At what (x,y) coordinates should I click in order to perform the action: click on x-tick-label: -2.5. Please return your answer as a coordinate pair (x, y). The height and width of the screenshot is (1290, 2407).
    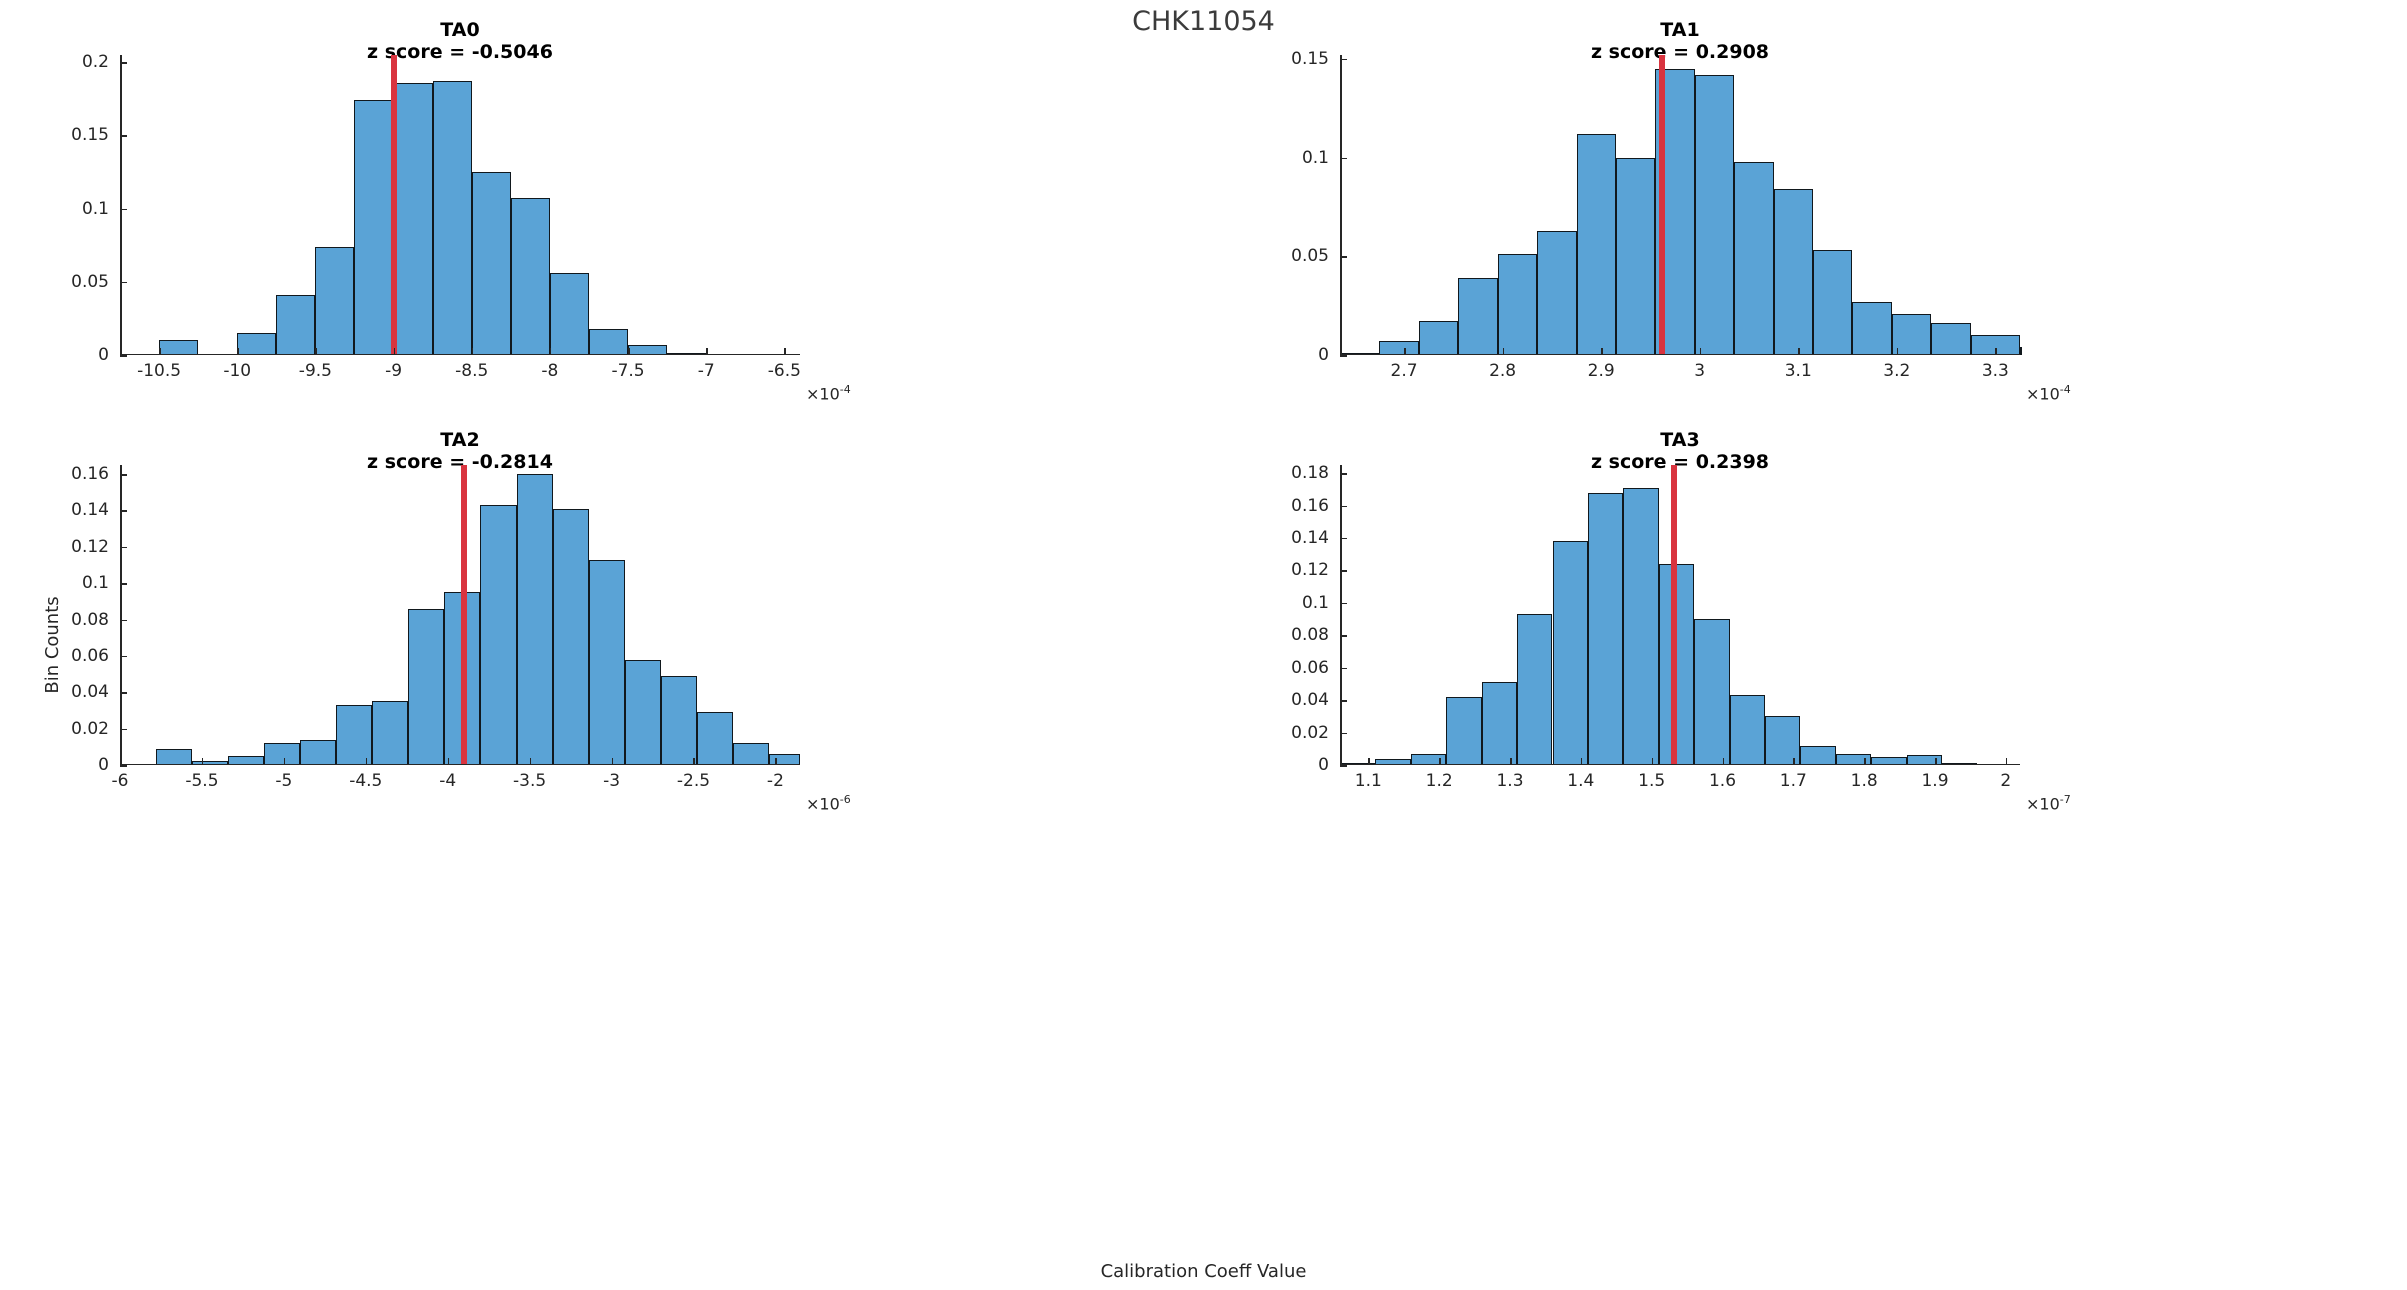
    Looking at the image, I should click on (693, 781).